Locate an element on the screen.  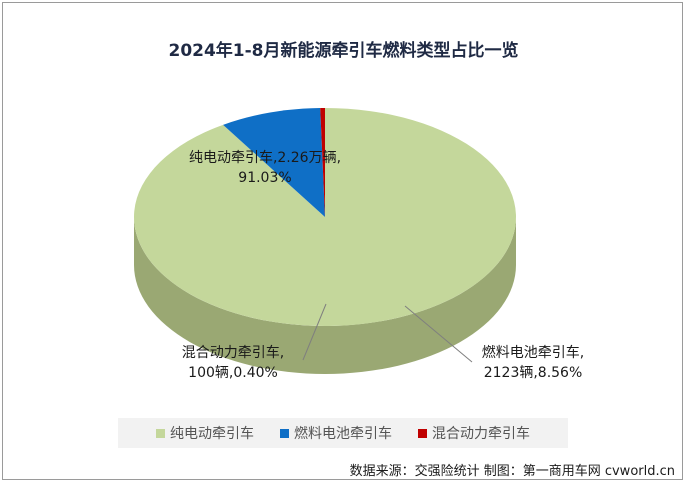
pie-slice-fuel-cell is located at coordinates (274, 162).